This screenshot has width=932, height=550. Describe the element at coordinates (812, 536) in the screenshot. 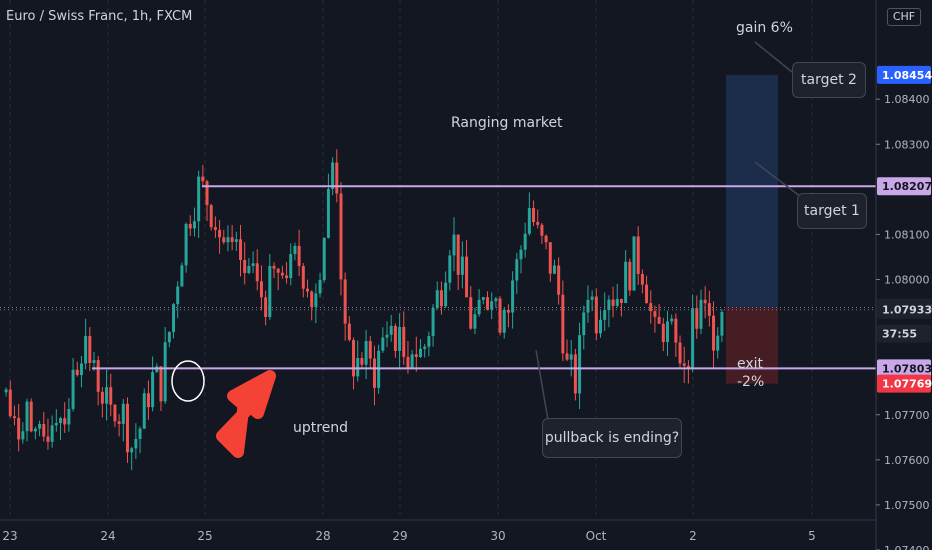

I see `time-tick-label: 5` at that location.